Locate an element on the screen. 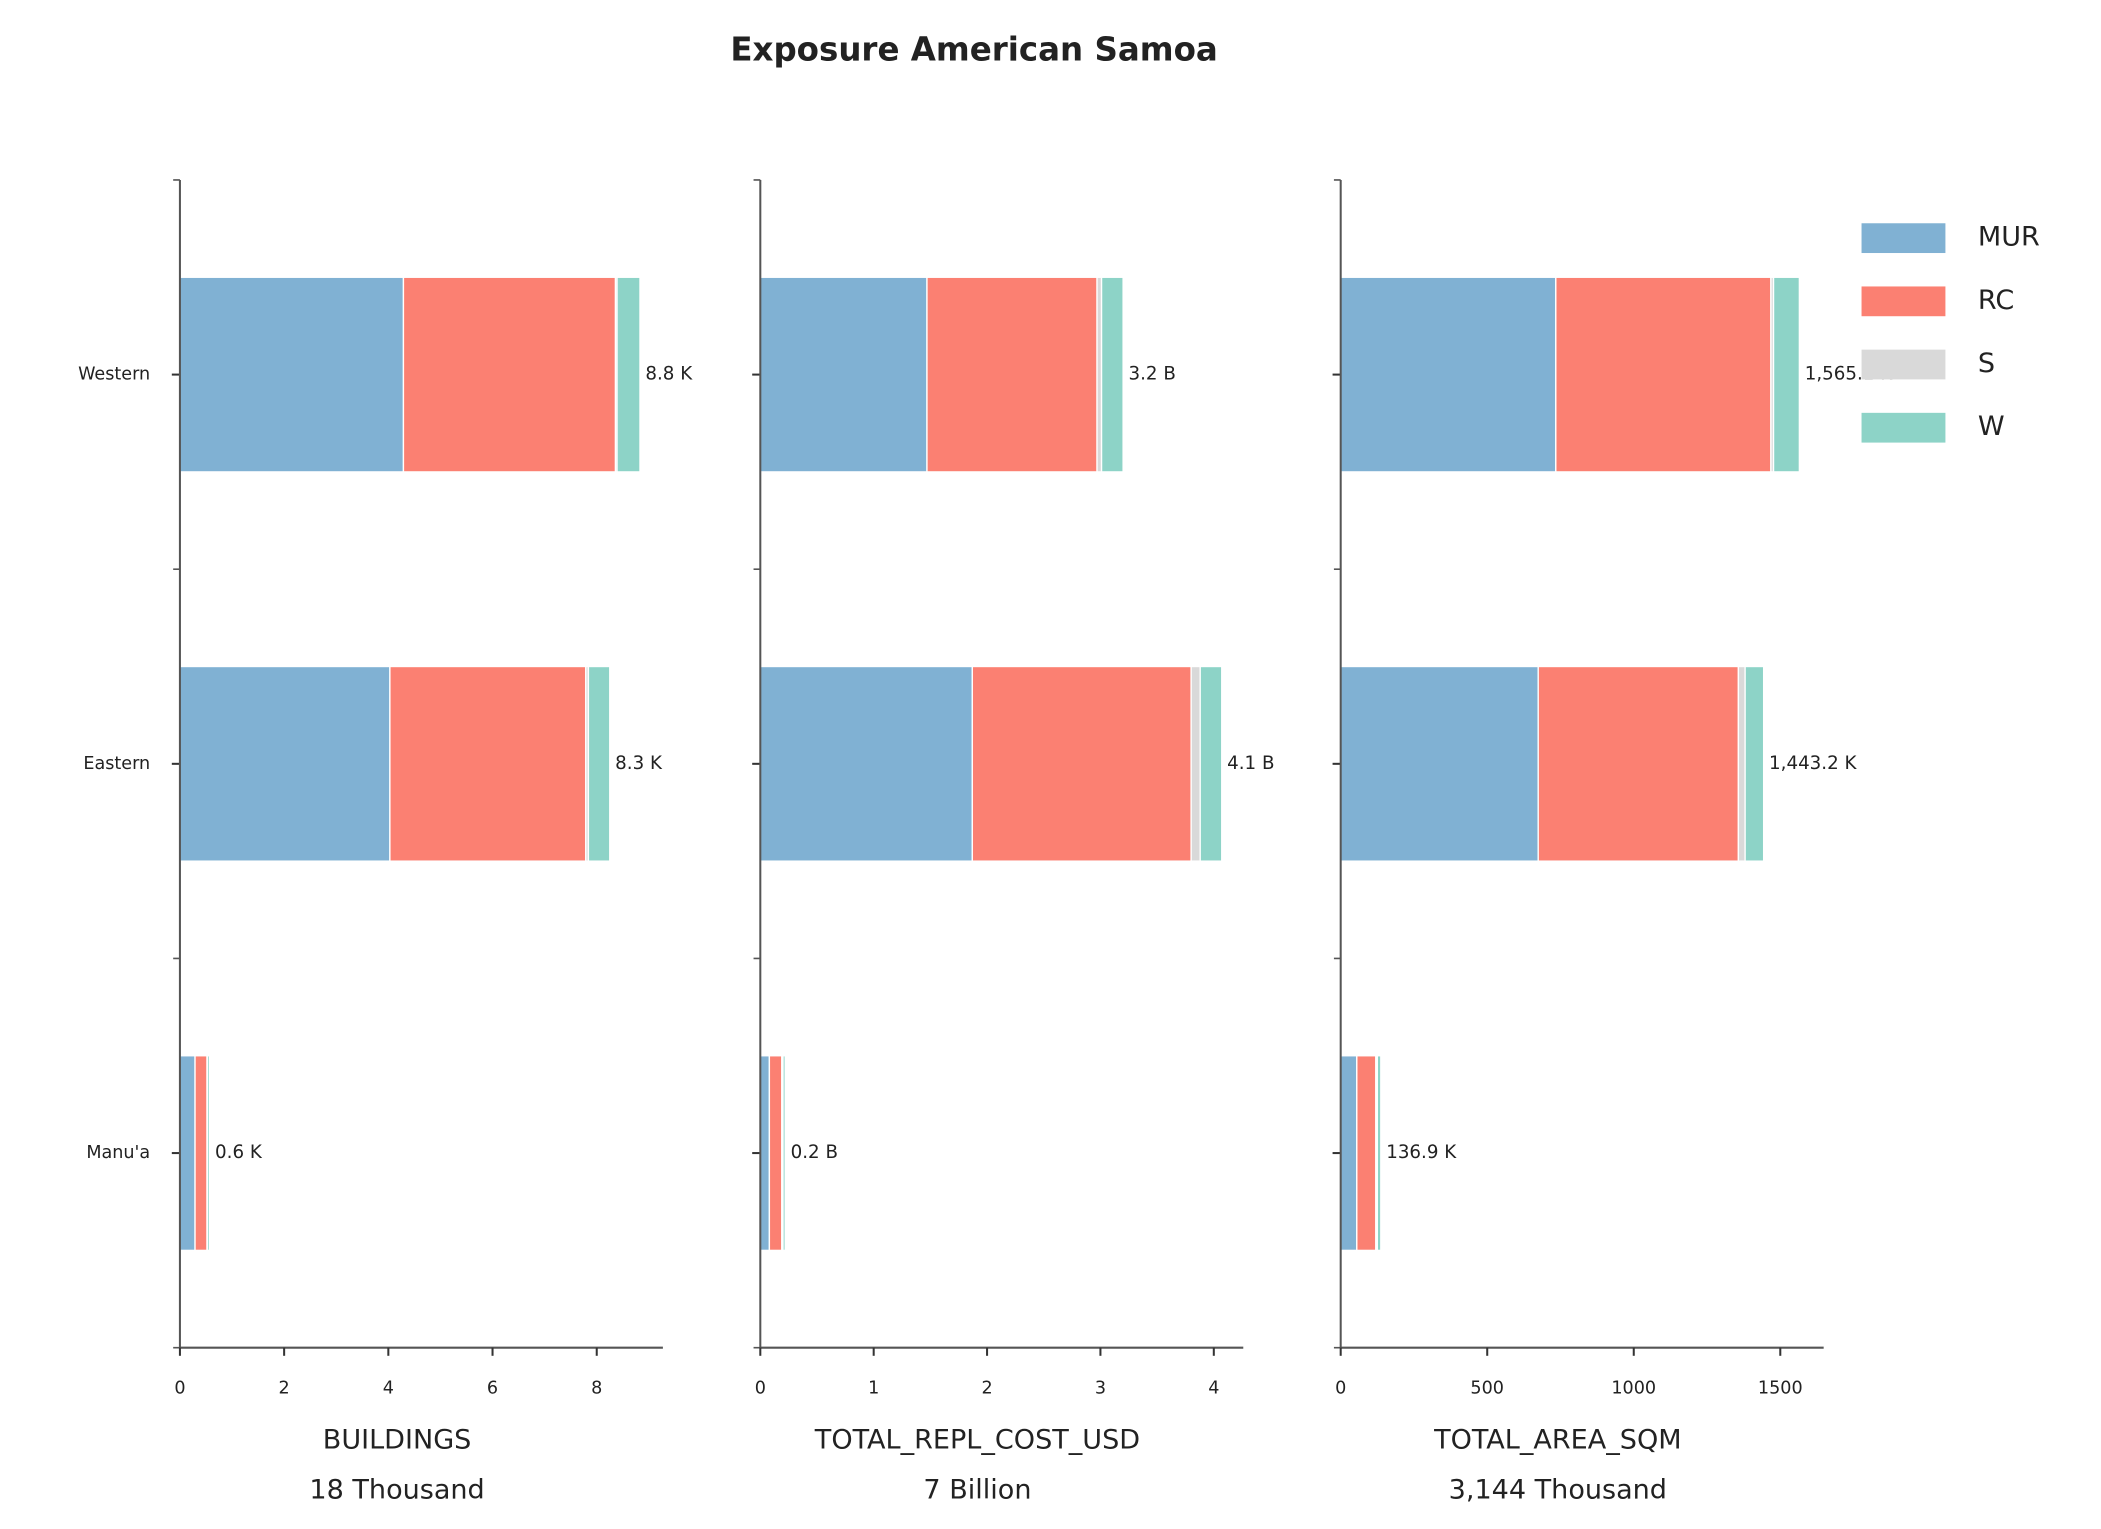 This screenshot has width=2101, height=1529. x-tick-label: 1500 is located at coordinates (1780, 1388).